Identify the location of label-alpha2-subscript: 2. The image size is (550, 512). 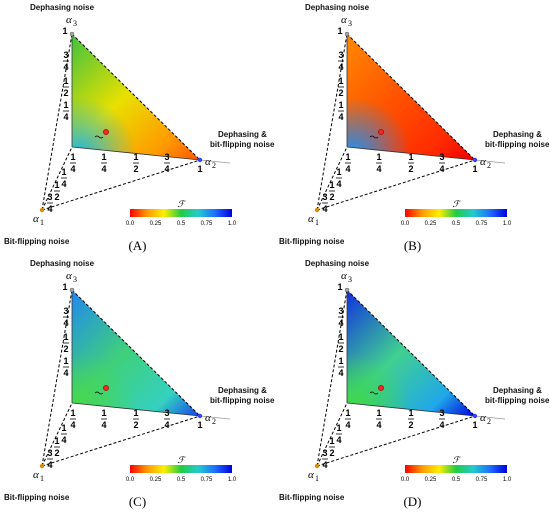
(489, 421).